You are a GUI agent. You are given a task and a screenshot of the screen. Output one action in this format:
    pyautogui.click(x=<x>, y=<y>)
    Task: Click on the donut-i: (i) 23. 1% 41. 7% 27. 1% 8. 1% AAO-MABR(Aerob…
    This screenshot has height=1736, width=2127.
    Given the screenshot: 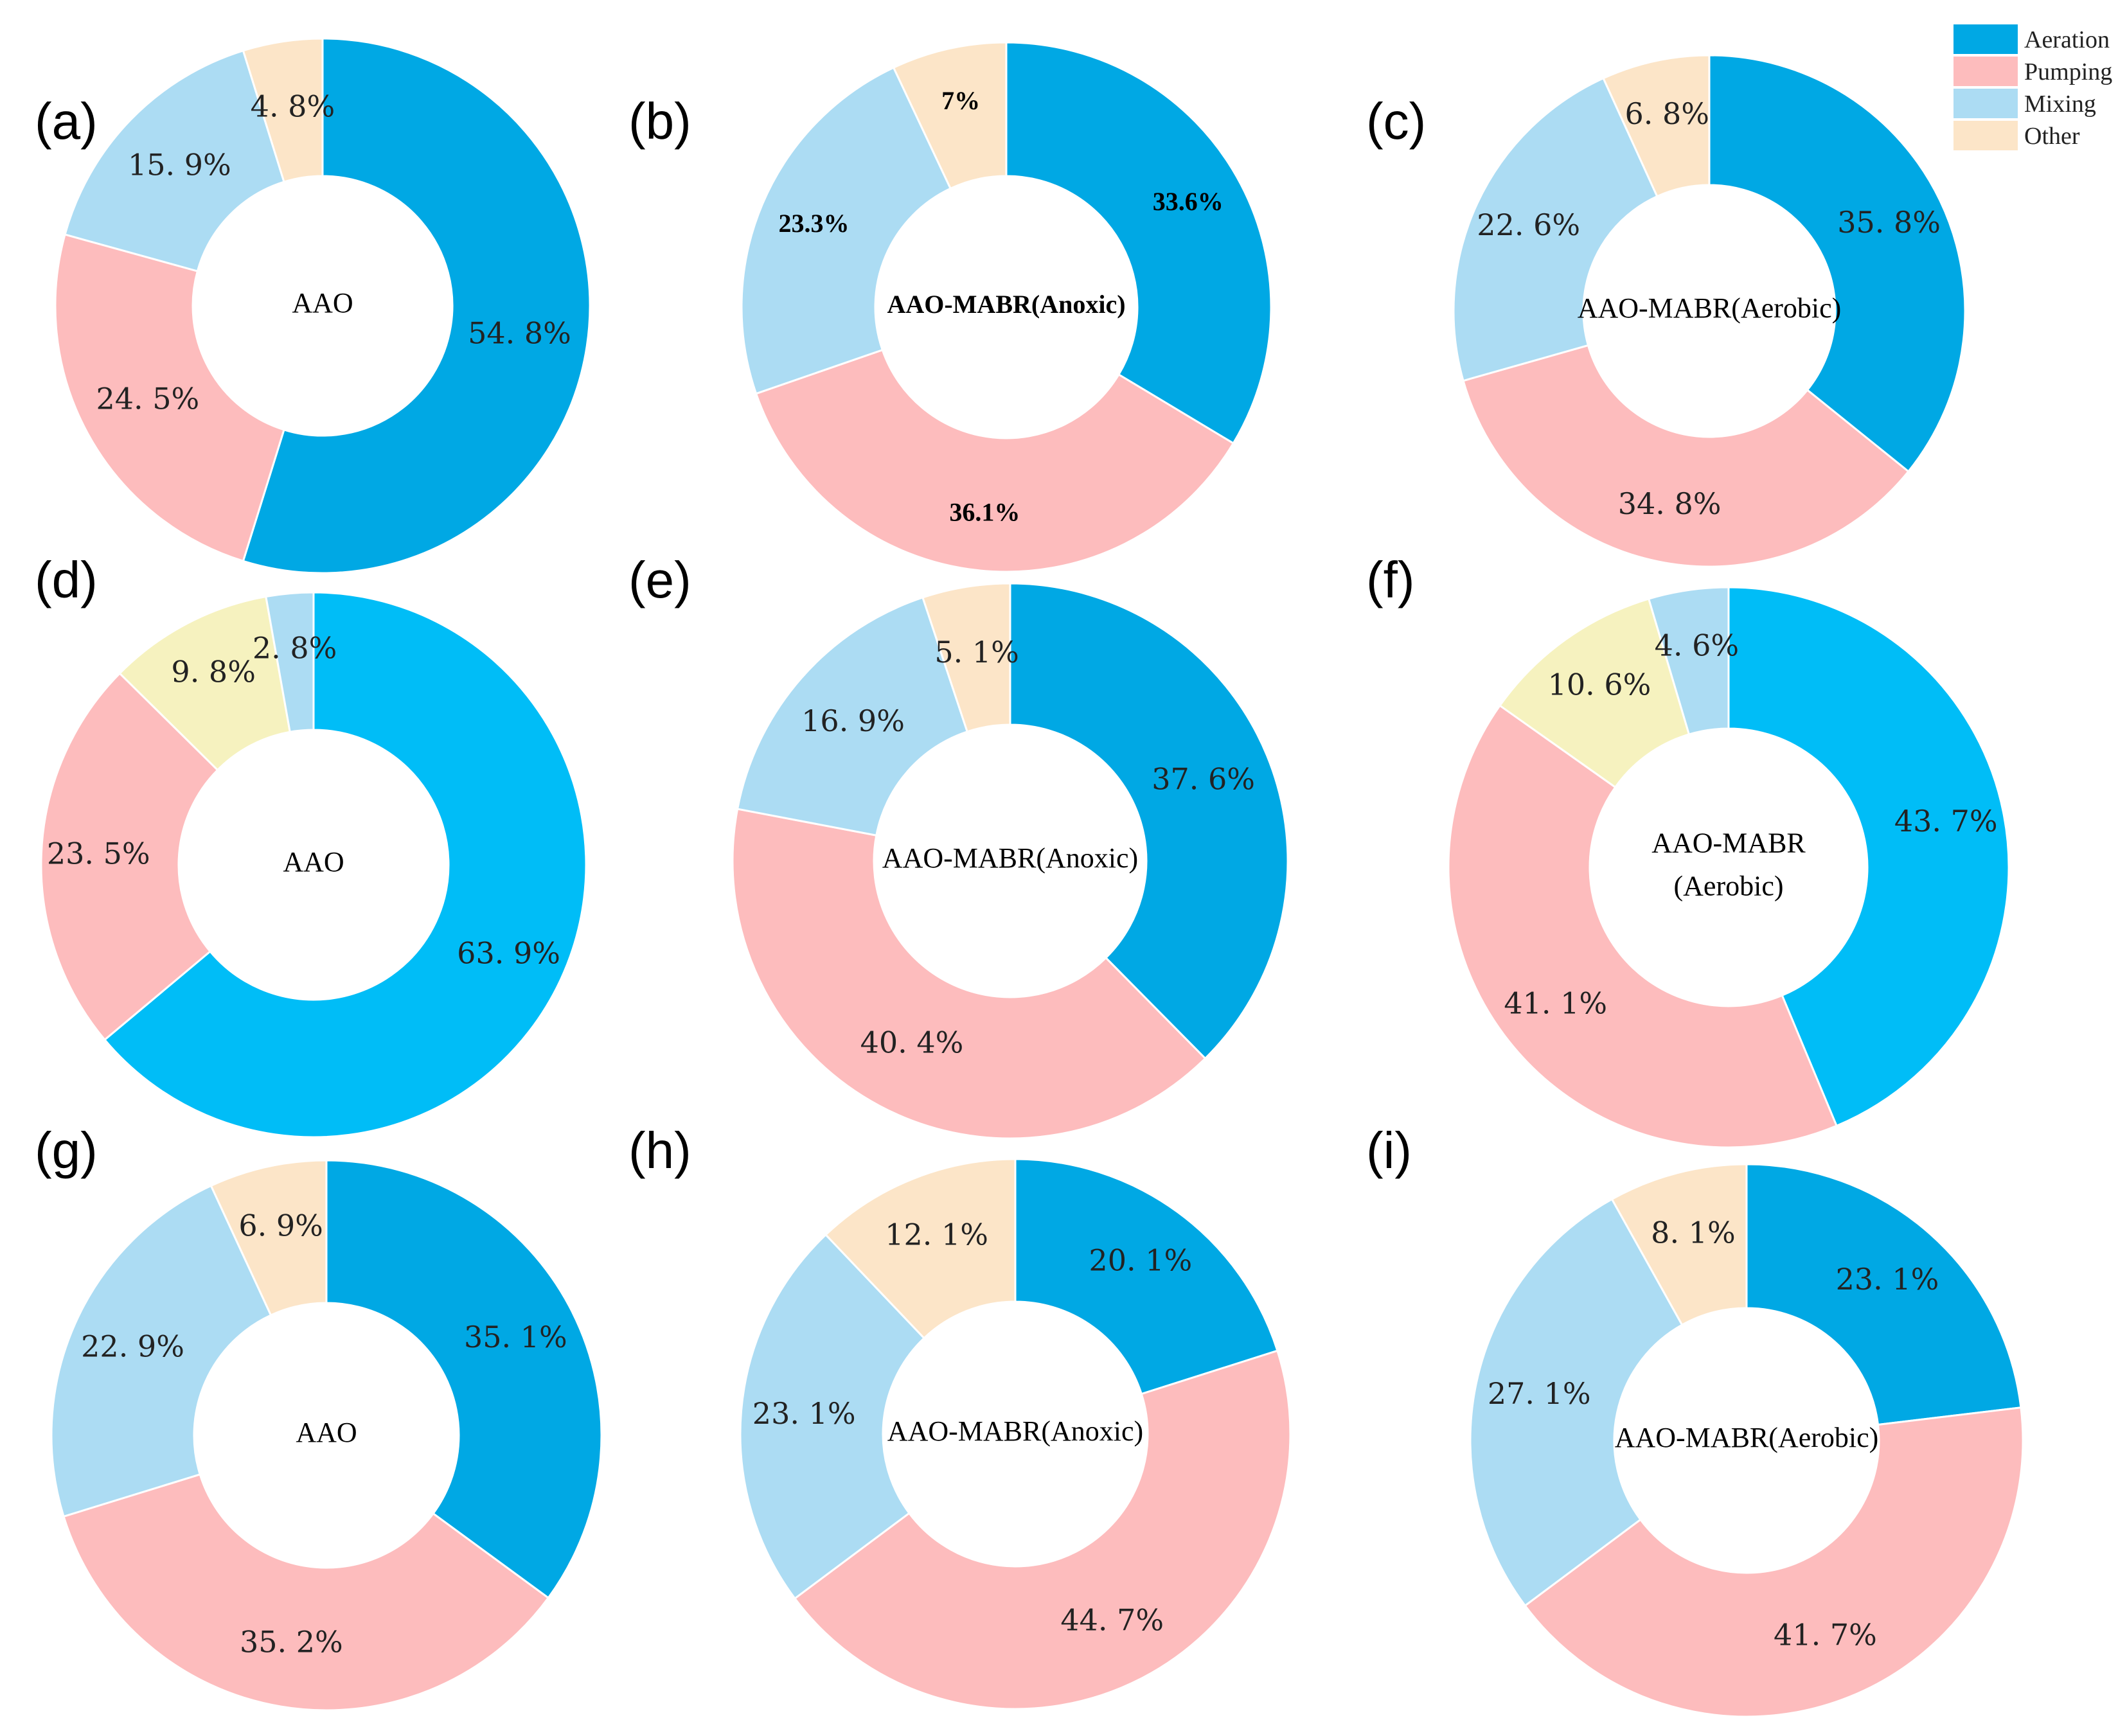 What is the action you would take?
    pyautogui.click(x=1695, y=1420)
    